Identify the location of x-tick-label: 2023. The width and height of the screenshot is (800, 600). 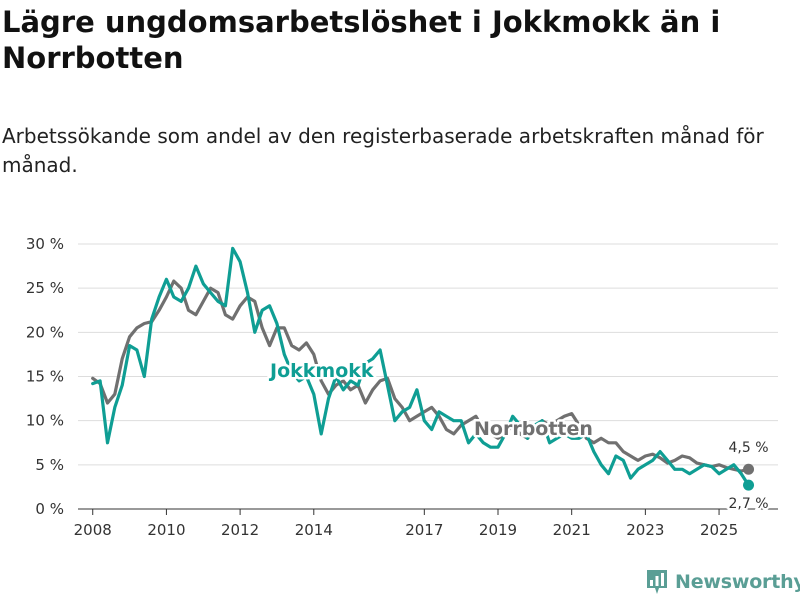
(645, 530).